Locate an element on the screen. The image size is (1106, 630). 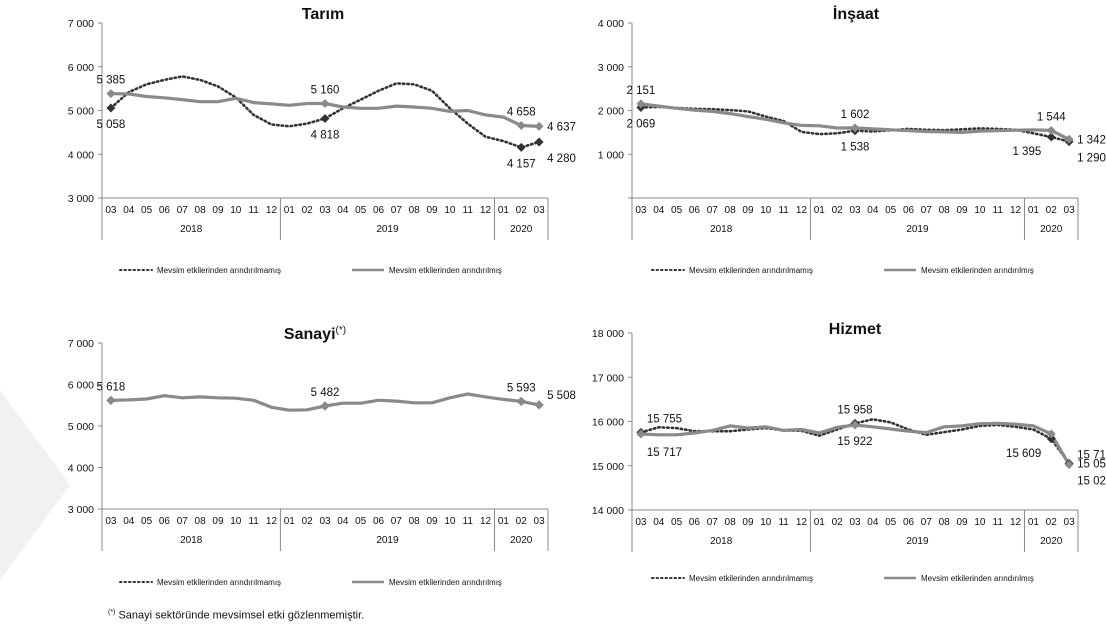
watermark-shape is located at coordinates (35, 485).